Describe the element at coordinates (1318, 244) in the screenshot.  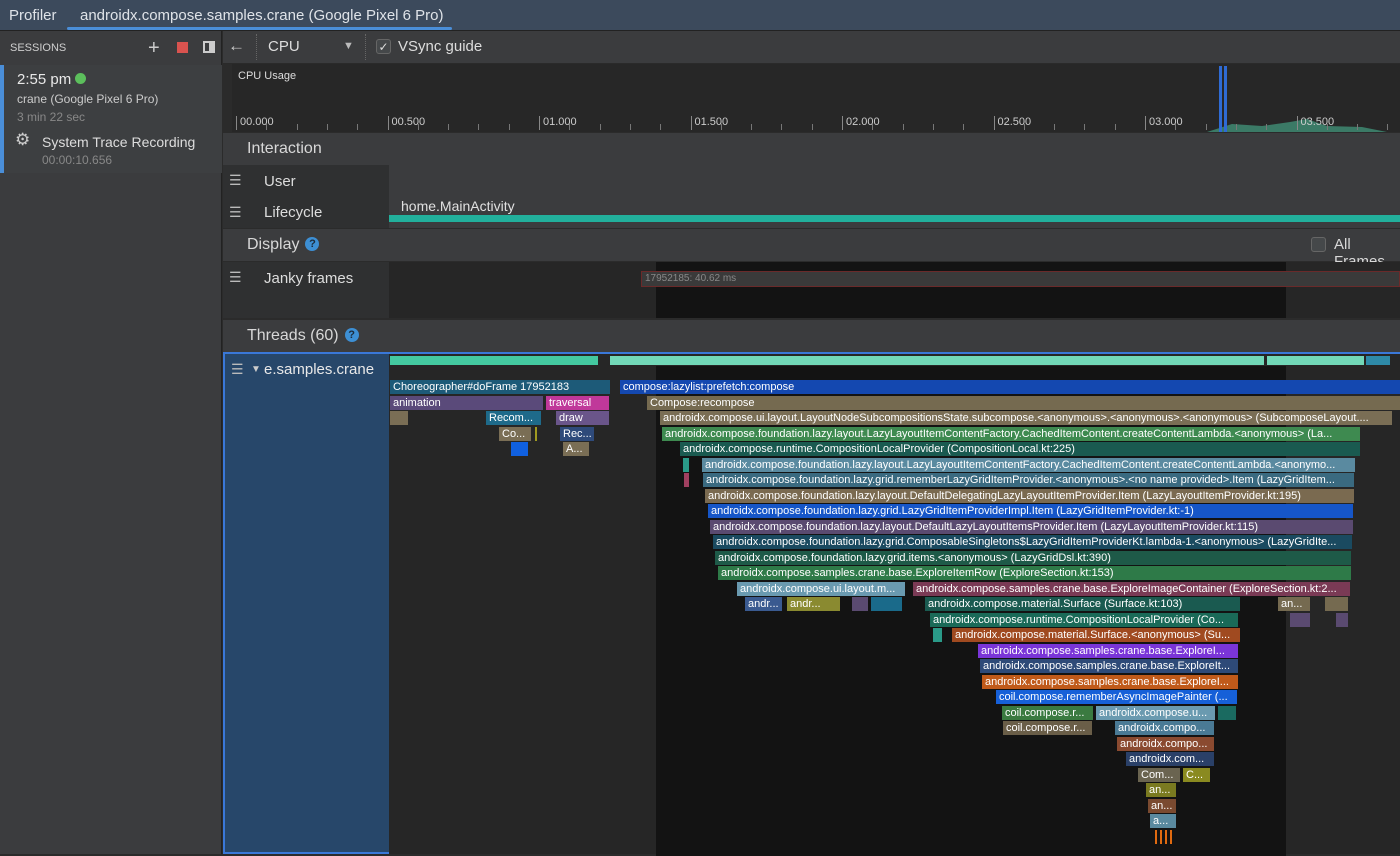
I see `all-frames-checkbox` at that location.